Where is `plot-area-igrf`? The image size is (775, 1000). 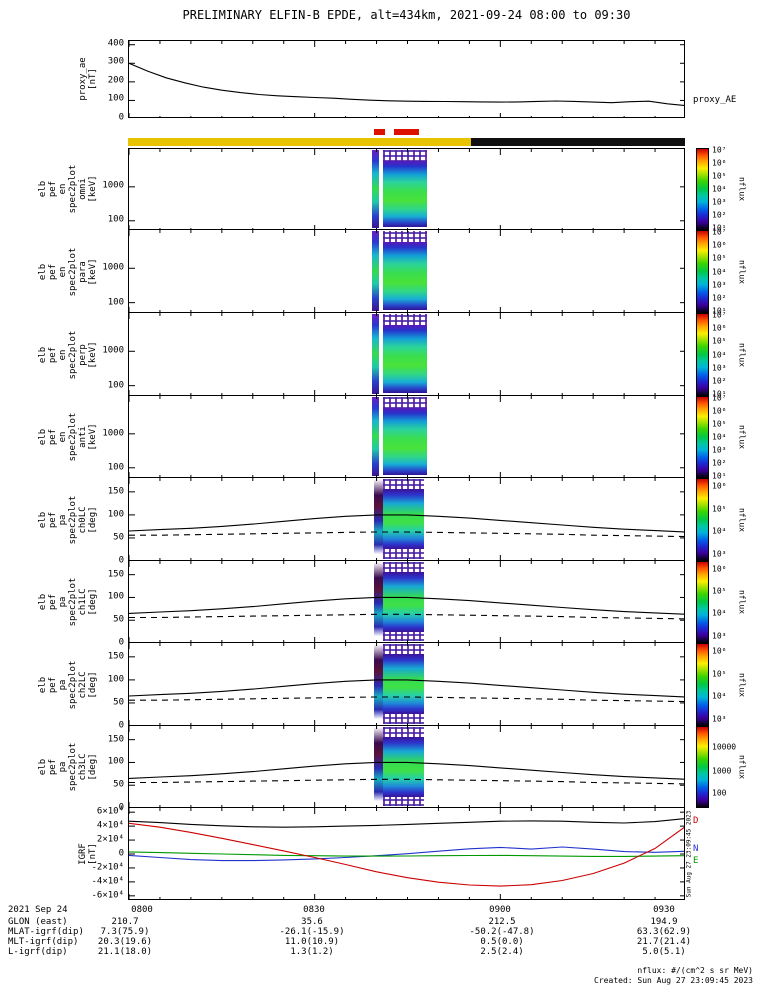
plot-area-igrf is located at coordinates (406, 854).